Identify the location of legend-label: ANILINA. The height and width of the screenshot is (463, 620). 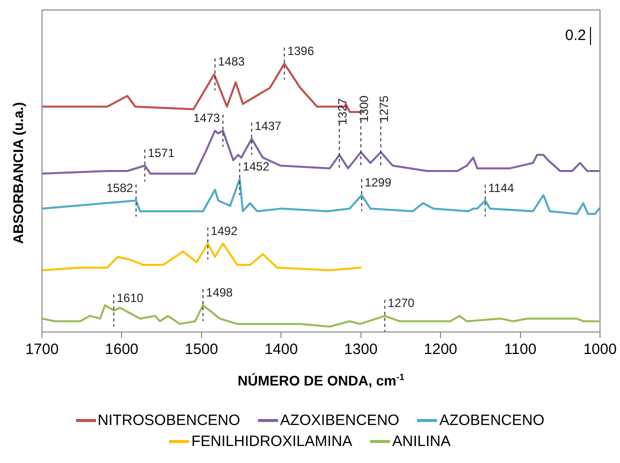
(421, 441).